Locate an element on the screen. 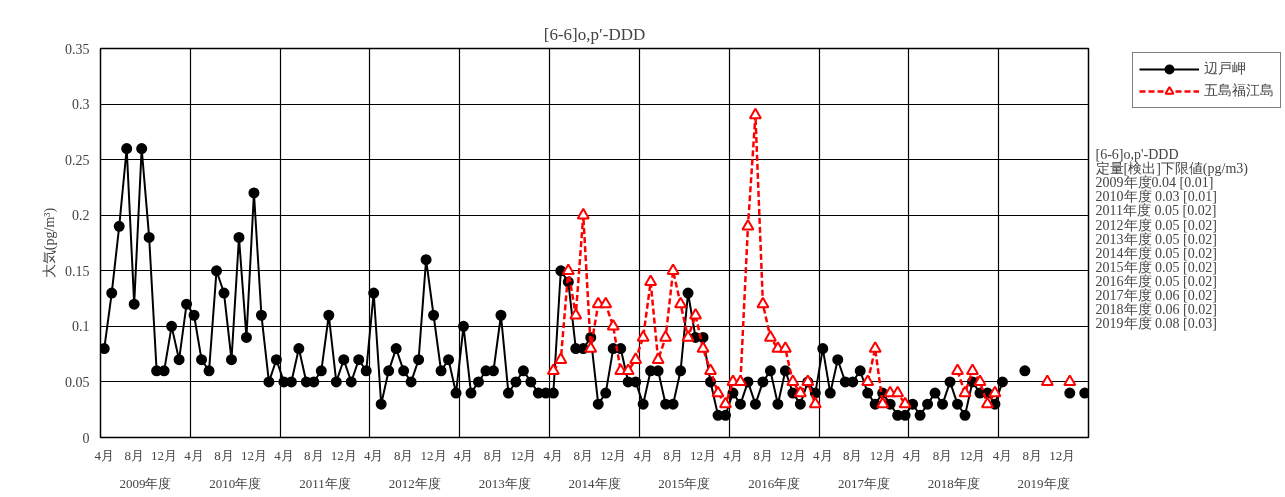 The image size is (1285, 497). text: 2018年度 is located at coordinates (953, 483).